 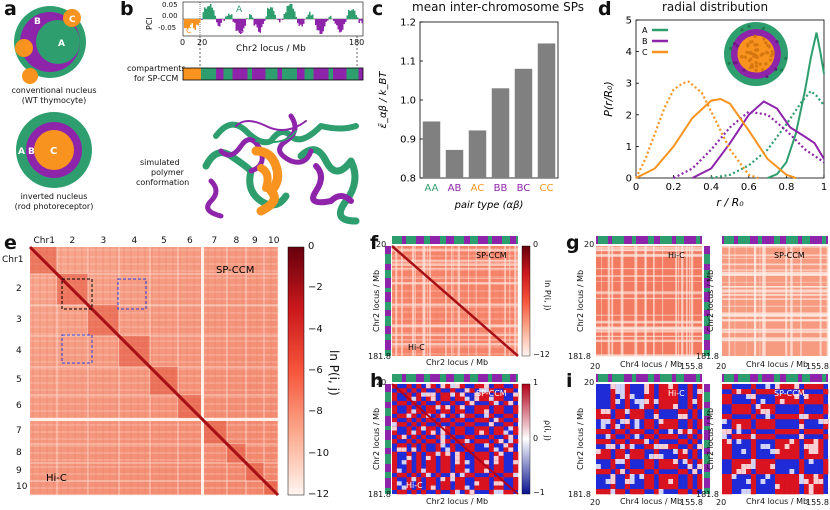 I want to click on compartment-strip-g1, so click(x=649, y=240).